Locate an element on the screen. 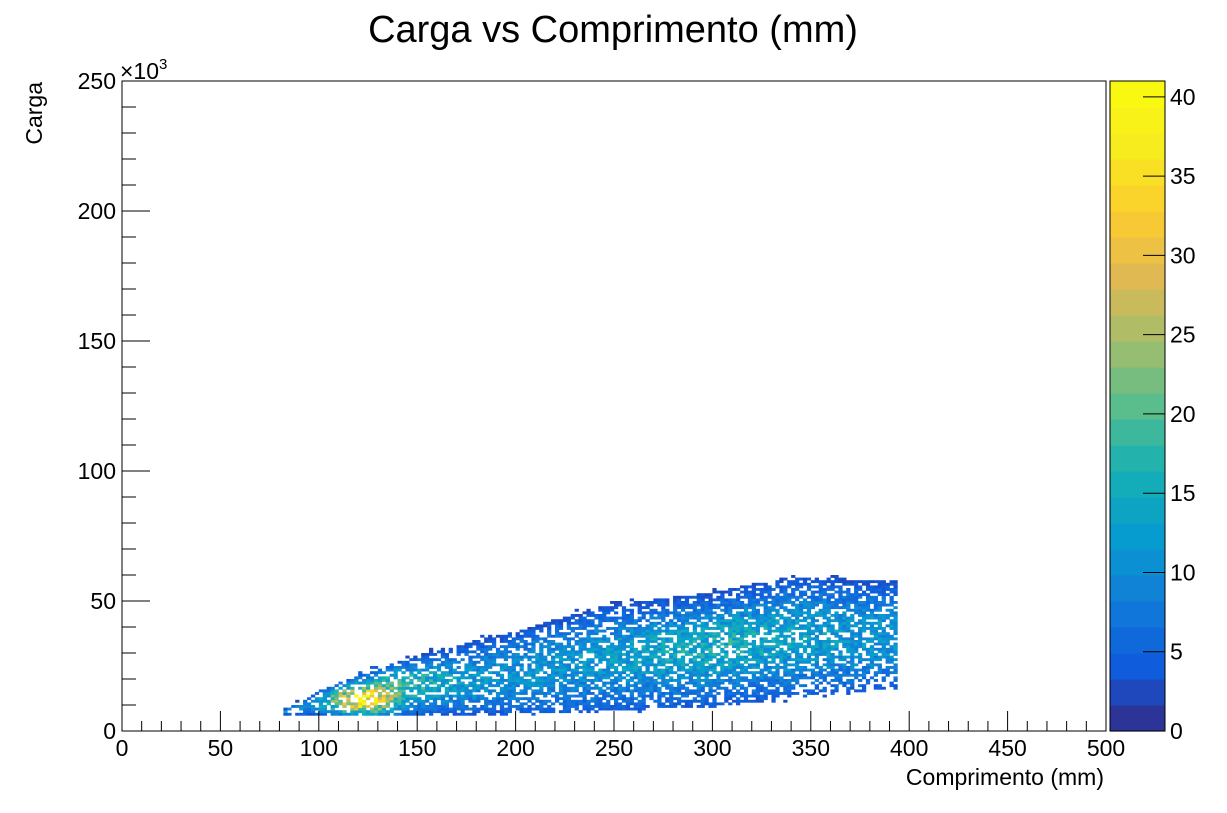 The height and width of the screenshot is (813, 1227). chart-title: Carga vs Comprimento (mm) is located at coordinates (613, 30).